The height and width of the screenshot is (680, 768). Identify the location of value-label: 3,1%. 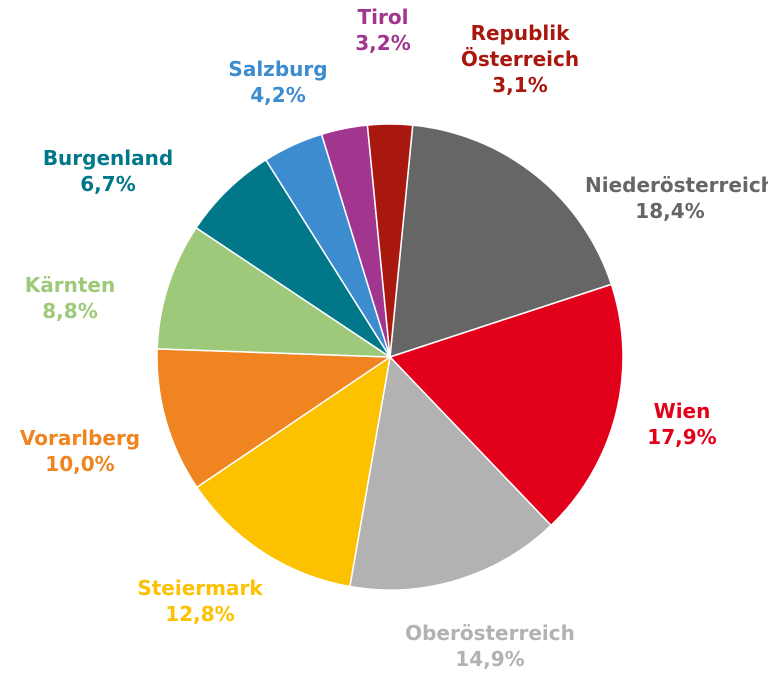
(520, 85).